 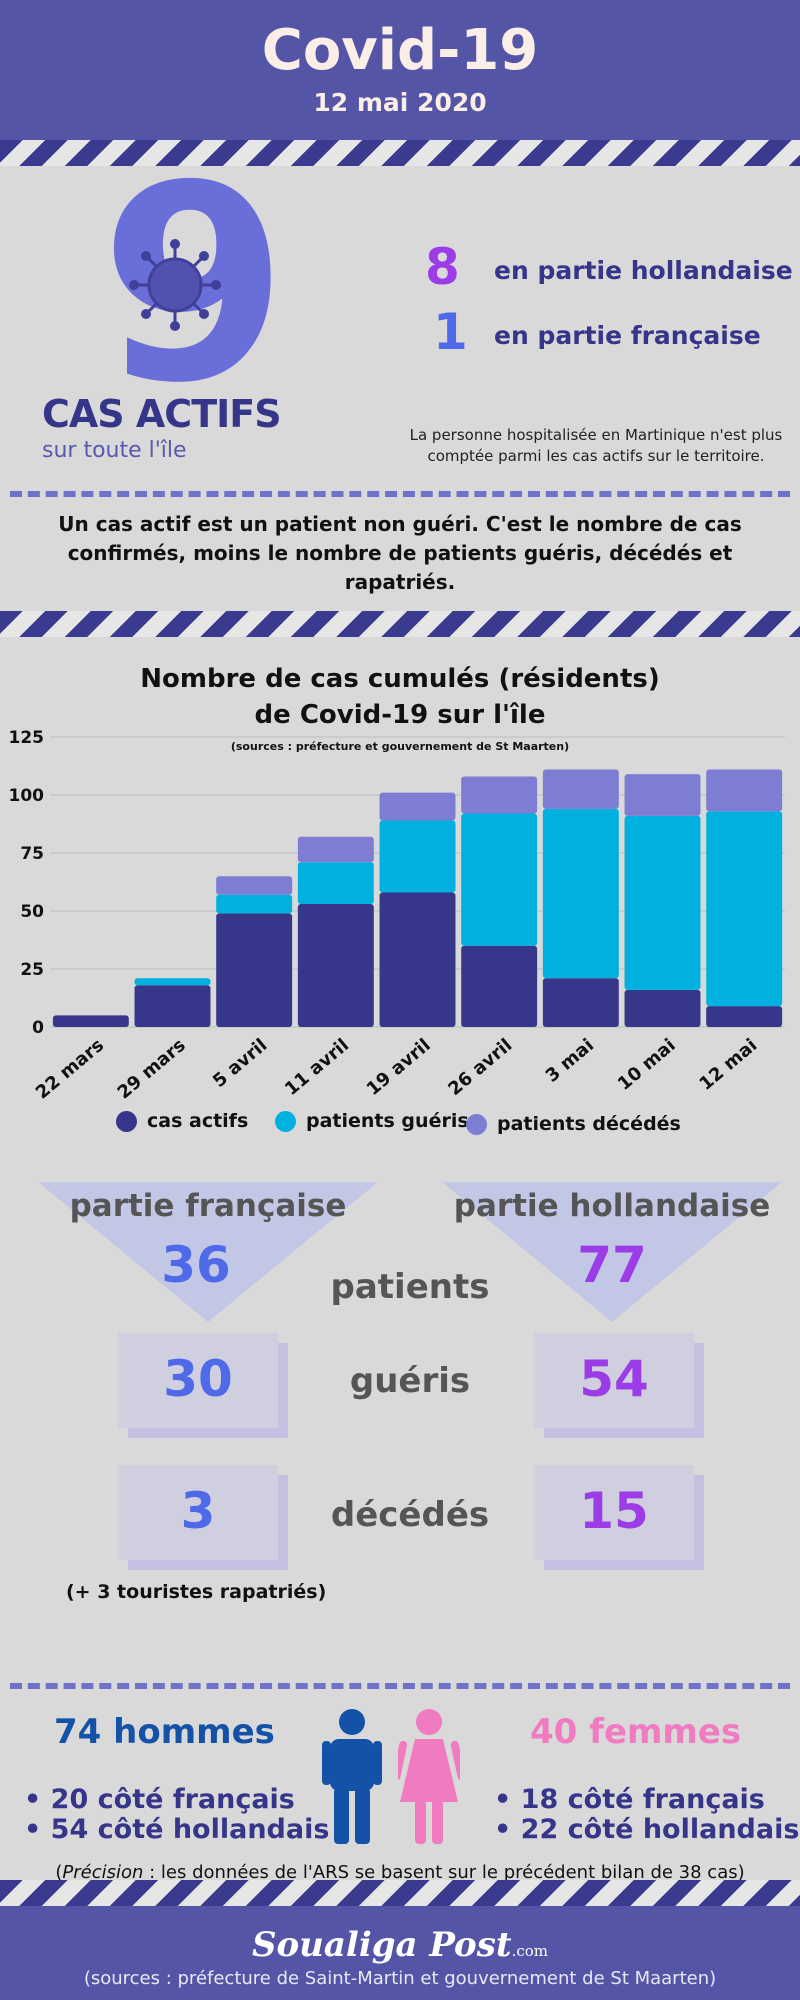 What do you see at coordinates (450, 332) in the screenshot?
I see `french-active-count: 1` at bounding box center [450, 332].